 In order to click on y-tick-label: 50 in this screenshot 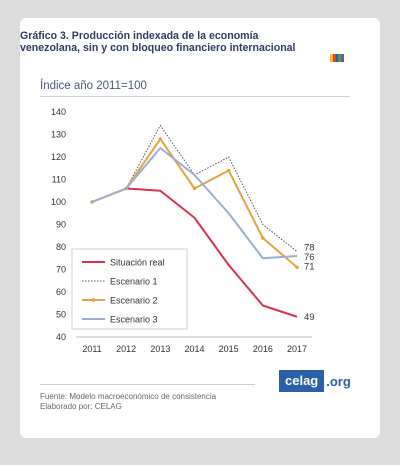, I will do `click(61, 315)`.